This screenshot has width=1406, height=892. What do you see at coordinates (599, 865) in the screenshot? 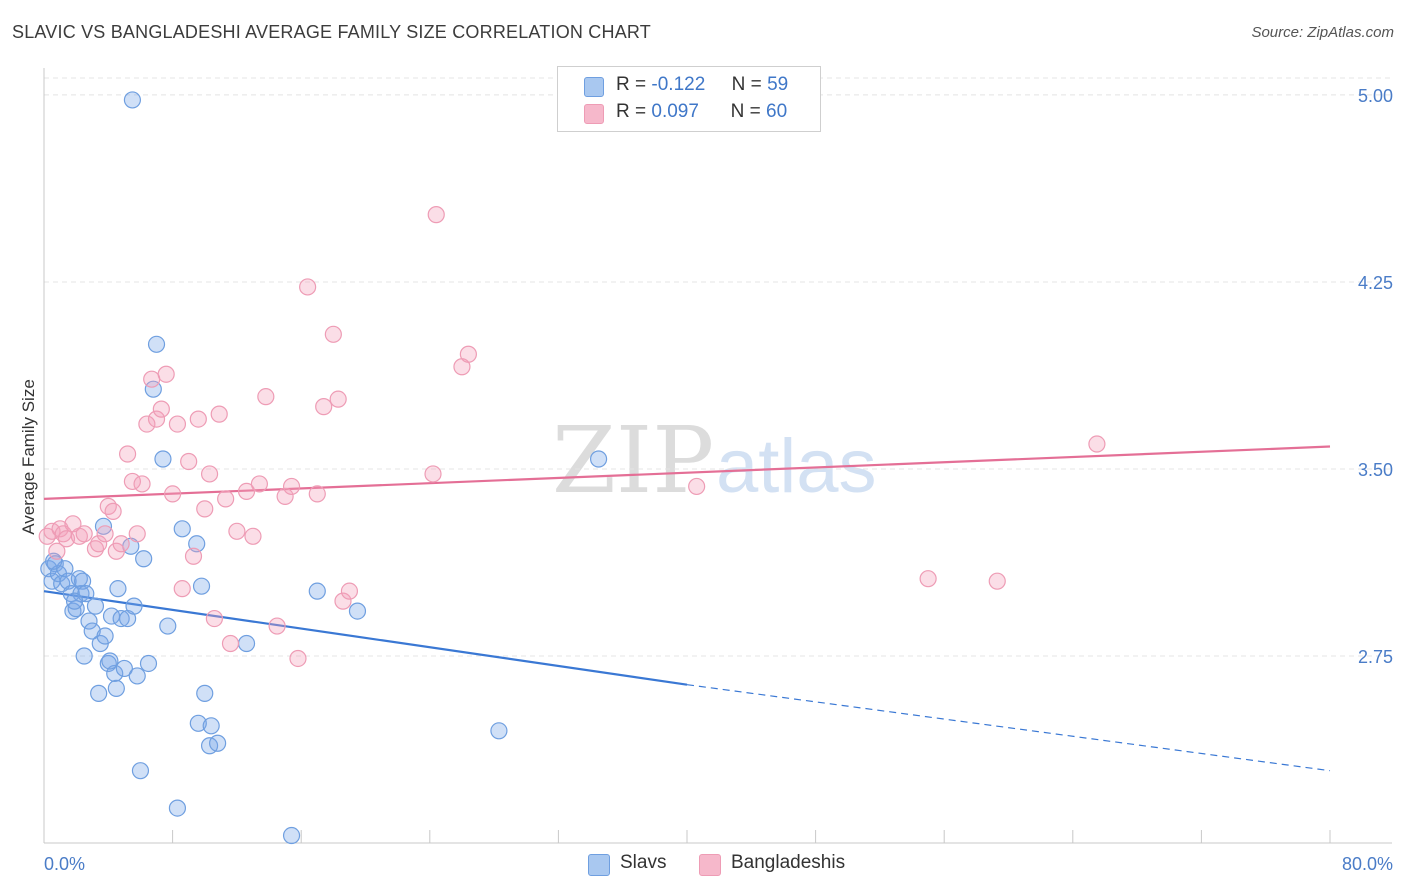
I see `bottom-legend-swatch-slavs` at bounding box center [599, 865].